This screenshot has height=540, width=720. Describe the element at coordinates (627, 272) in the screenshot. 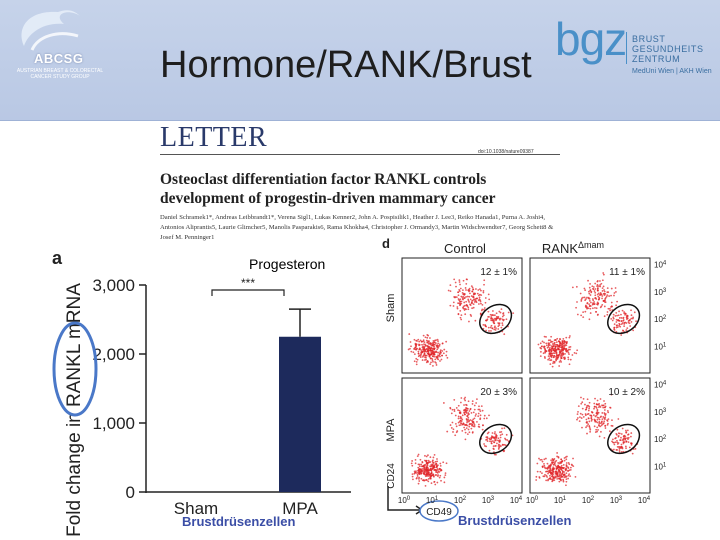

I see `flow-percentage: 11 ± 1%` at that location.